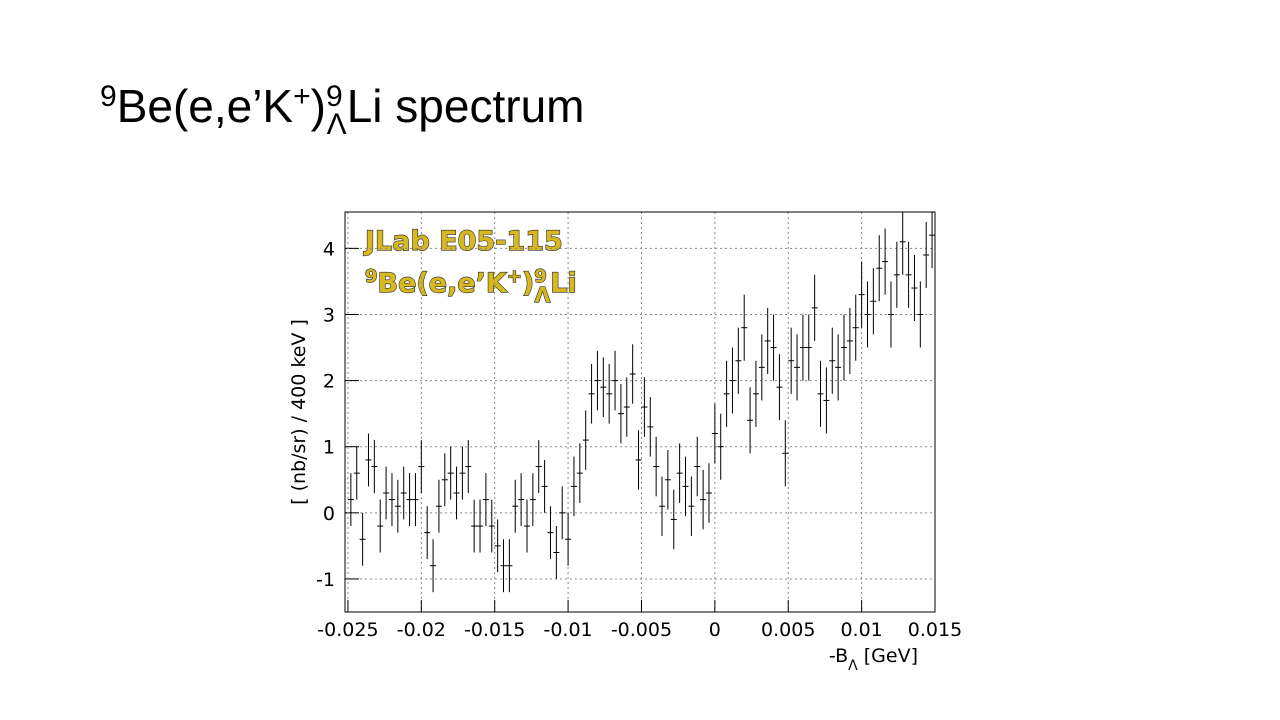 The width and height of the screenshot is (1280, 720). What do you see at coordinates (641, 630) in the screenshot?
I see `x-tick-label: -0.005` at bounding box center [641, 630].